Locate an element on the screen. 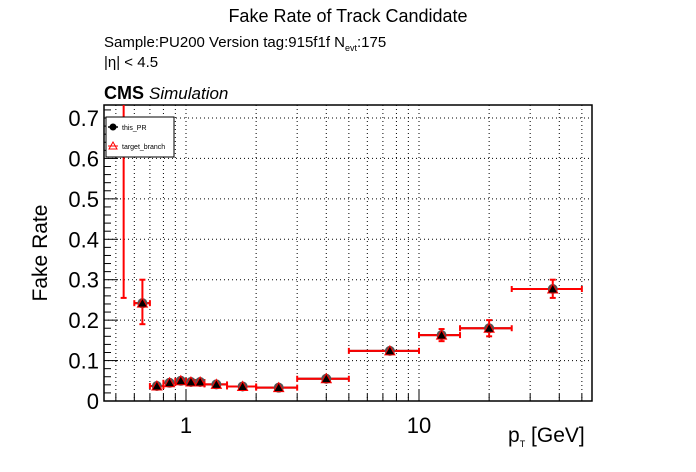  eta-cut: |η| < 4.5 is located at coordinates (131, 62).